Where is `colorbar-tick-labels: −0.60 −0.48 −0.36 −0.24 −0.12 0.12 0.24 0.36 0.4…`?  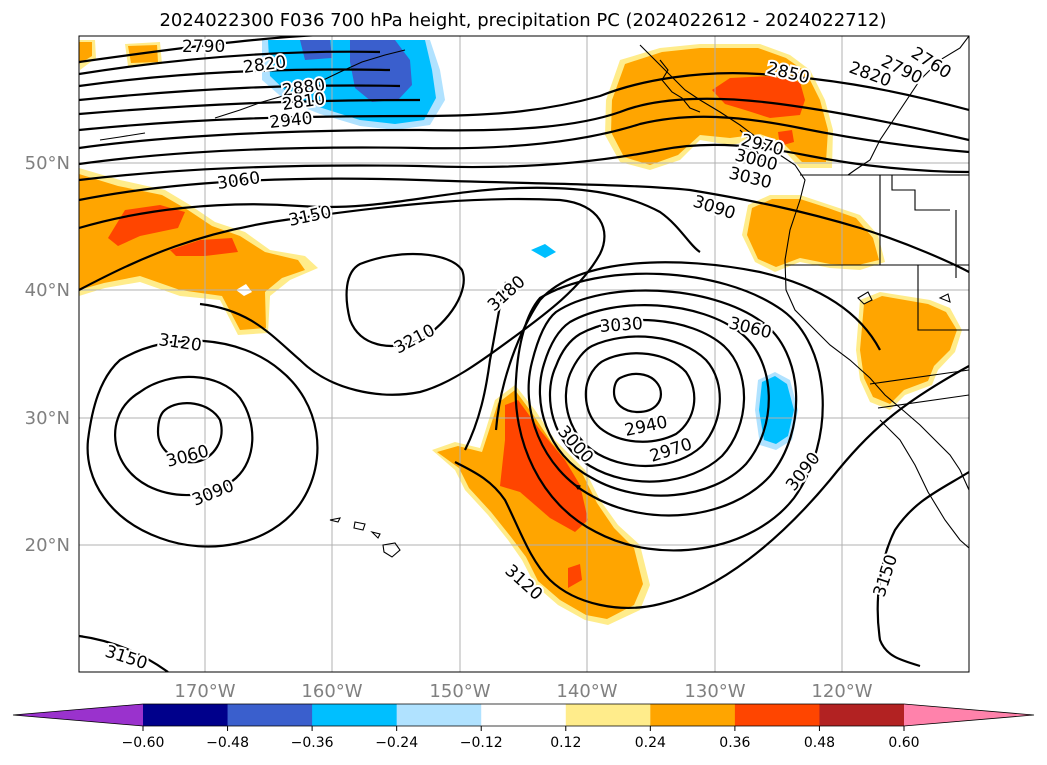
colorbar-tick-labels: −0.60 −0.48 −0.36 −0.24 −0.12 0.12 0.24 0.36 0.4… is located at coordinates (521, 738).